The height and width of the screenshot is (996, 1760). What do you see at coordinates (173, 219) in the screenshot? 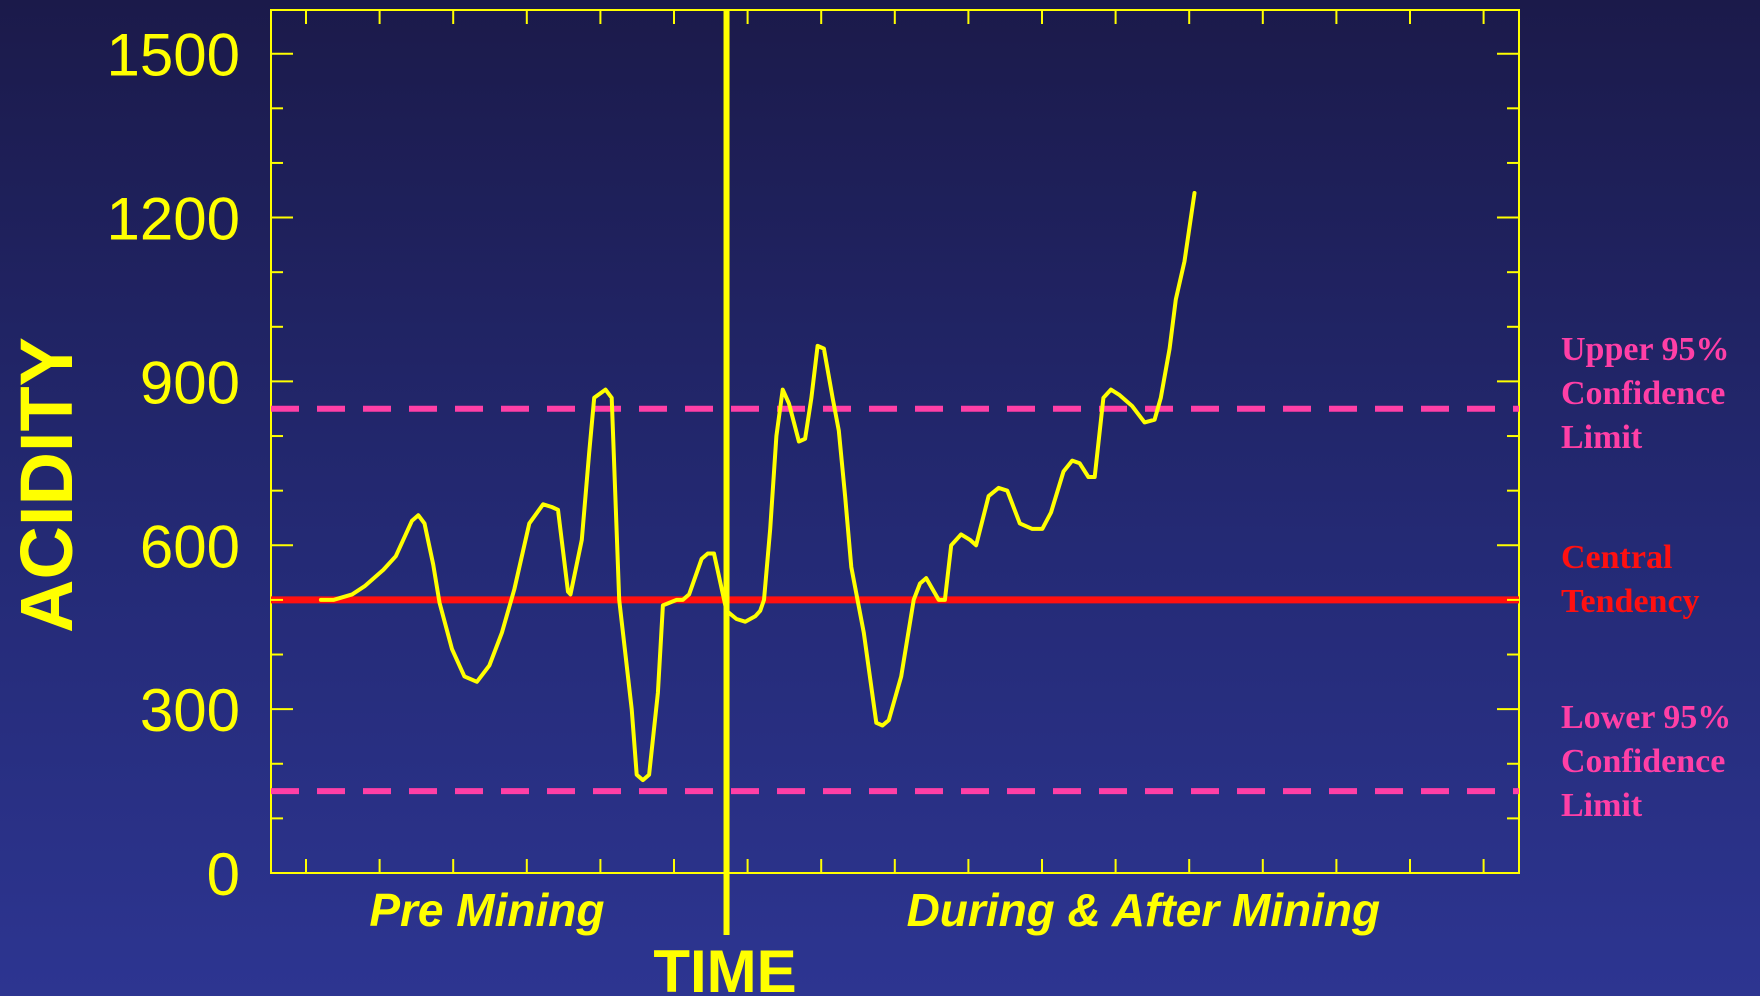
I see `y-tick-label: 1200` at bounding box center [173, 219].